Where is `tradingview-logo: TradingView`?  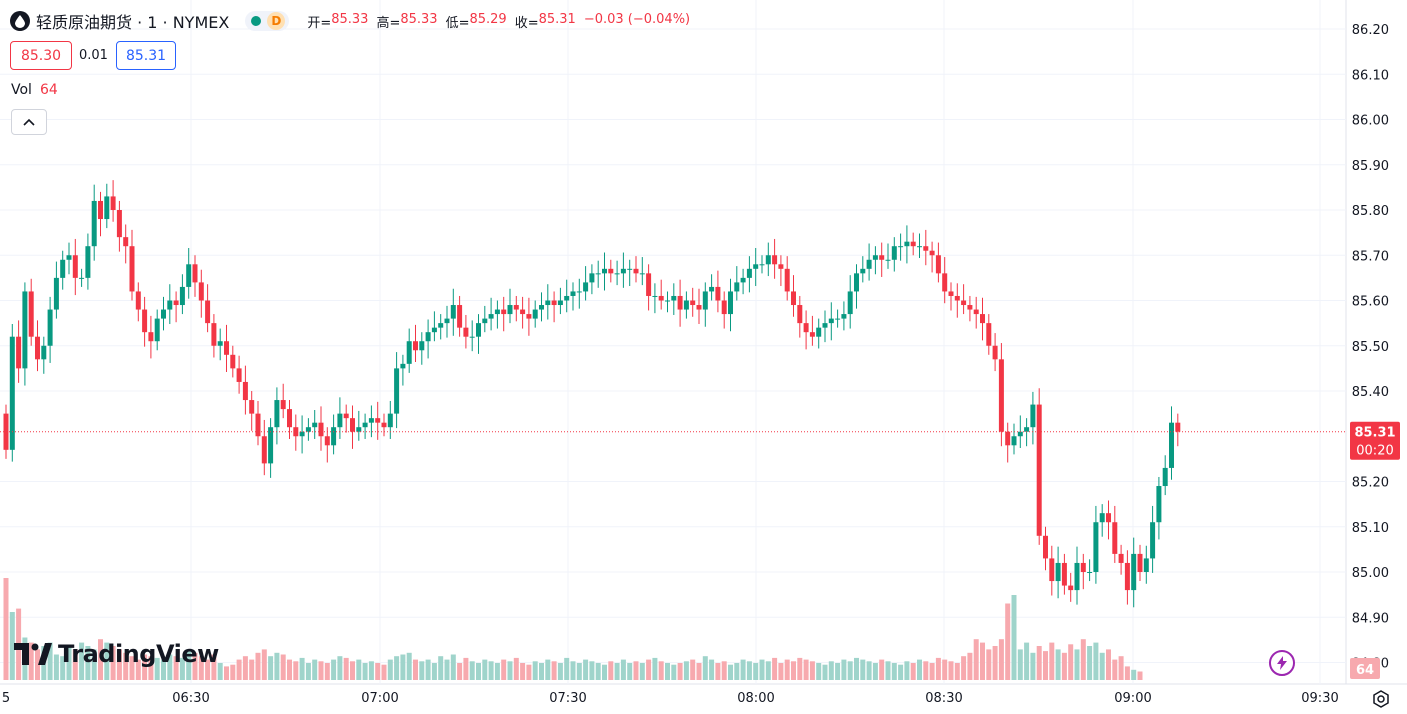
tradingview-logo: TradingView is located at coordinates (116, 654).